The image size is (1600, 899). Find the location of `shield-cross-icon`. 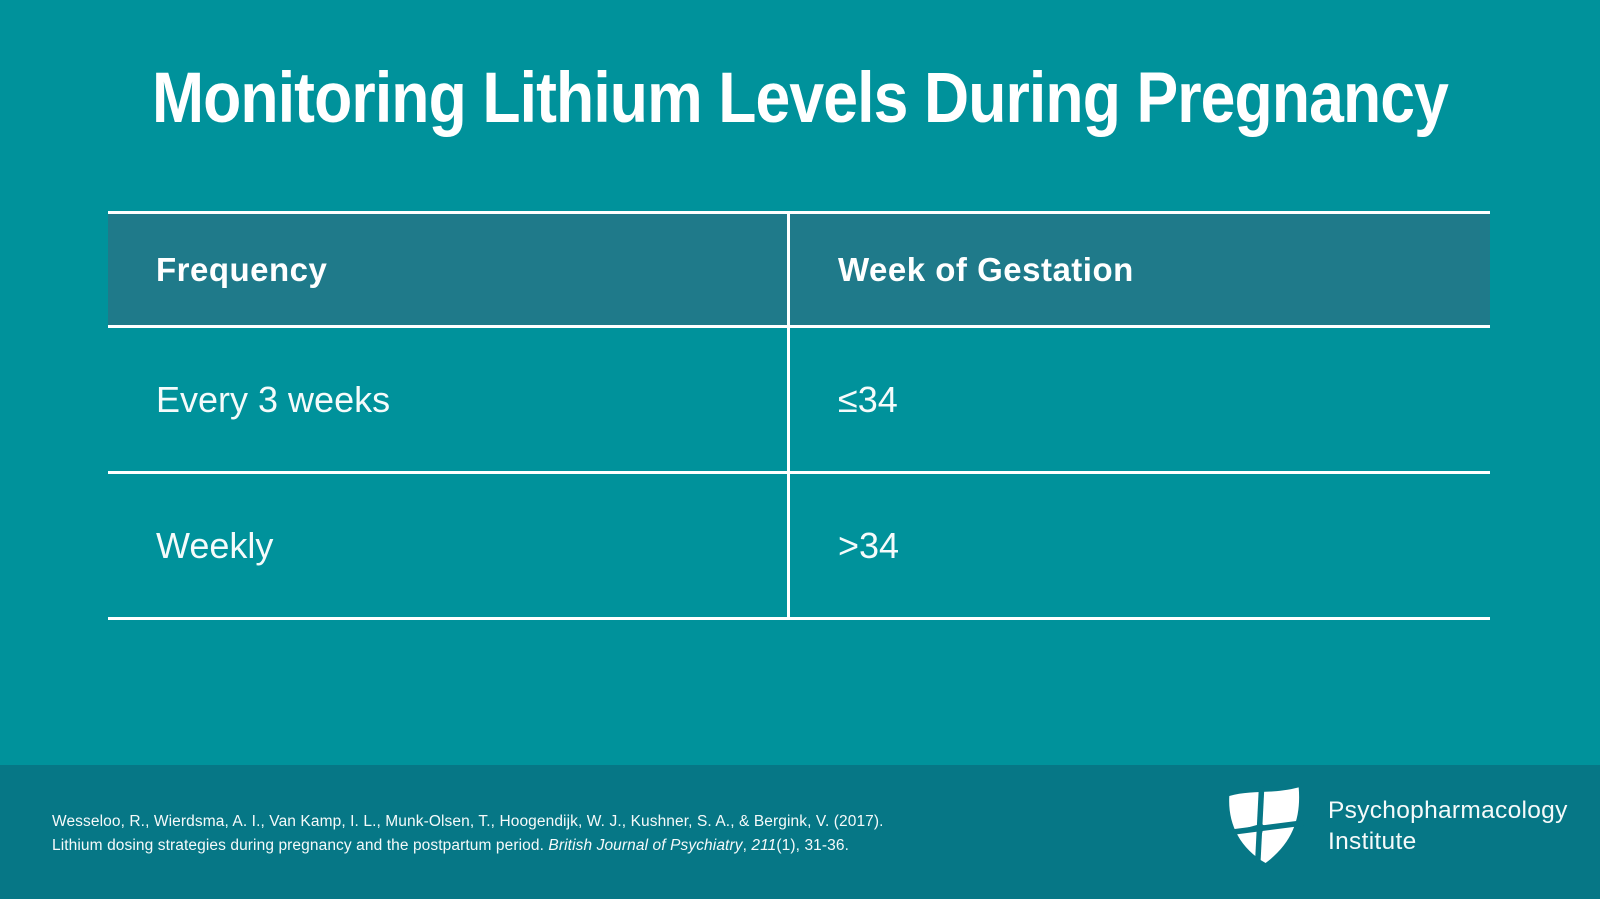

shield-cross-icon is located at coordinates (1264, 825).